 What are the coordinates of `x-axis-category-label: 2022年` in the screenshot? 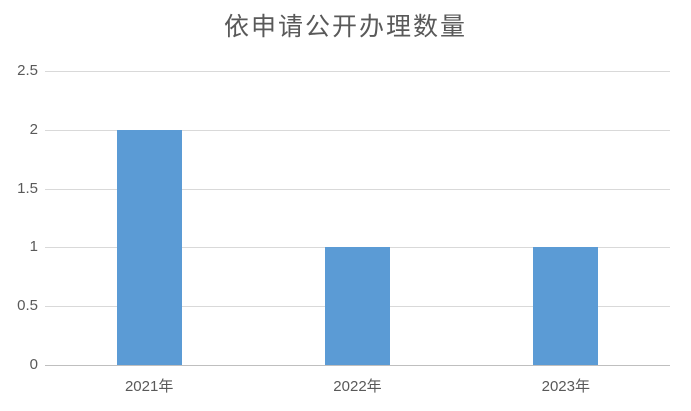 It's located at (357, 386).